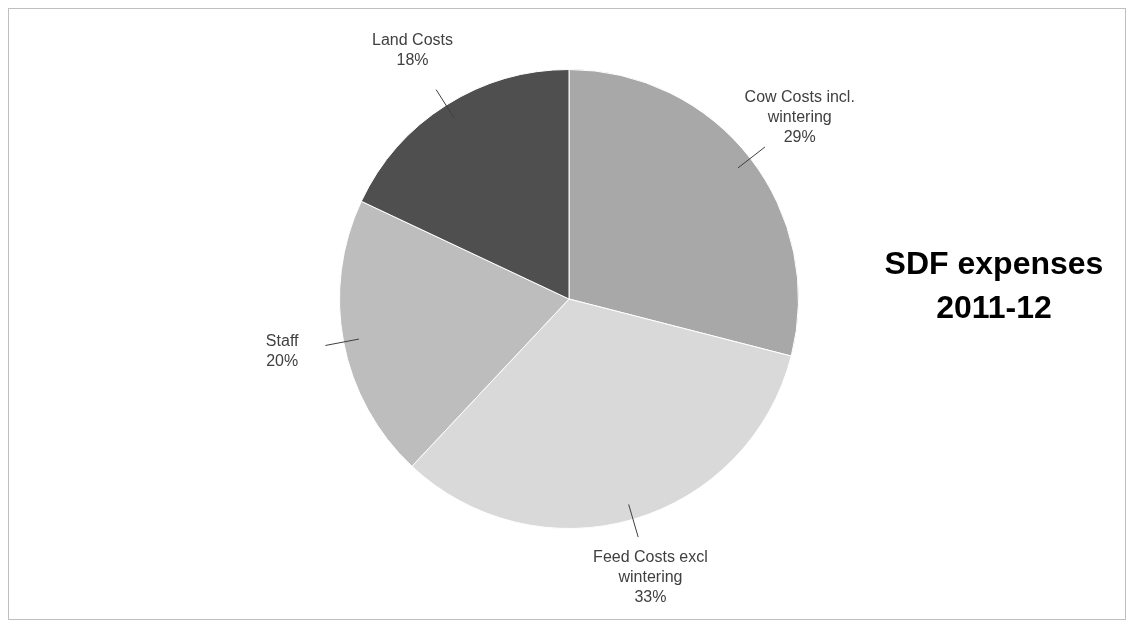 This screenshot has width=1134, height=628. Describe the element at coordinates (994, 285) in the screenshot. I see `text: SDF expenses 2011-12` at that location.